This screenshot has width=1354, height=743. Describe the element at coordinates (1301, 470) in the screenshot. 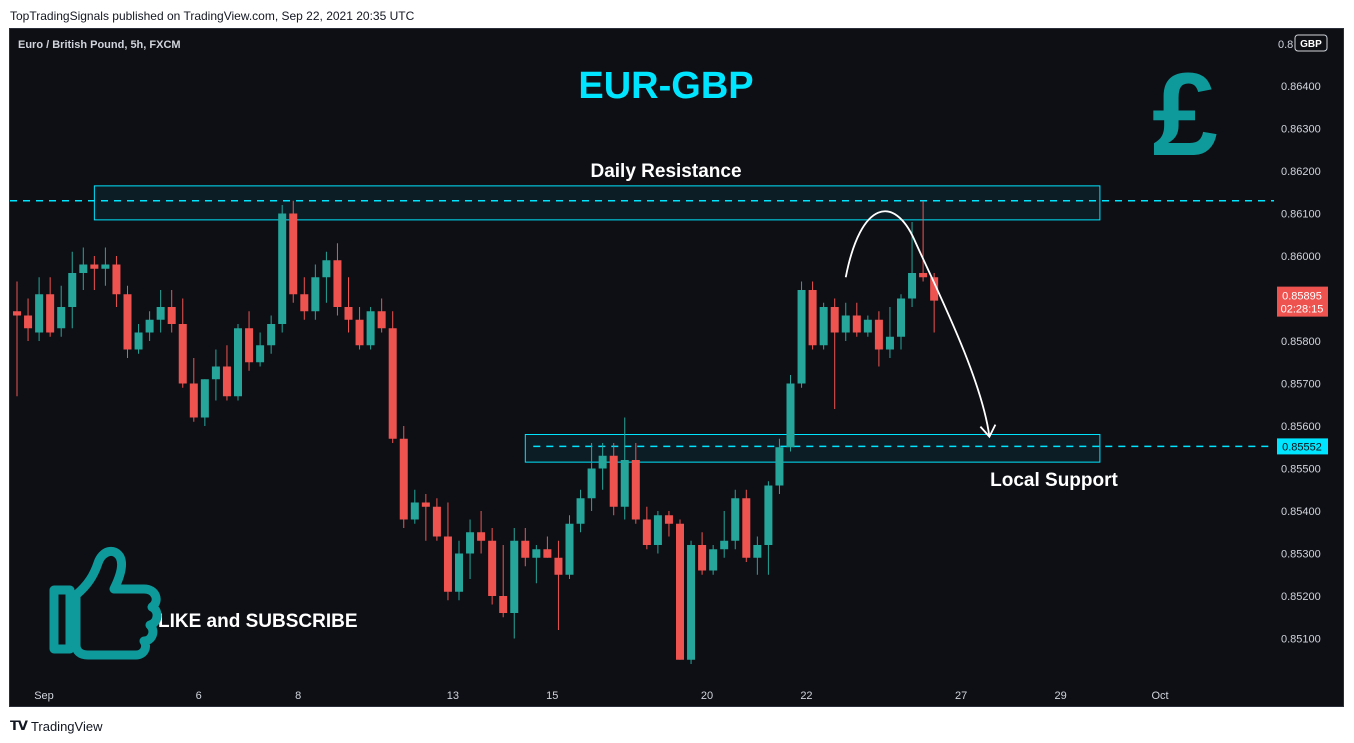

I see `y-tick-label: 0.85500` at that location.